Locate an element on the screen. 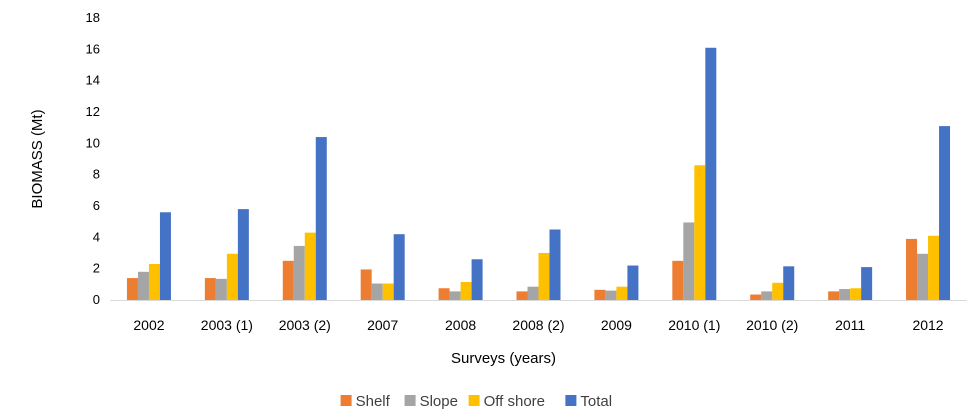 The width and height of the screenshot is (967, 415). x-tick-label: 2009 is located at coordinates (616, 325).